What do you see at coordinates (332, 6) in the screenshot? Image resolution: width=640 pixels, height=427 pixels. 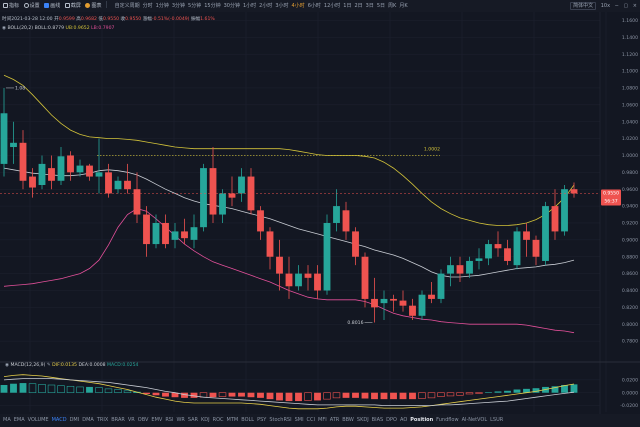 I see `timeframe-tab: 12小时` at bounding box center [332, 6].